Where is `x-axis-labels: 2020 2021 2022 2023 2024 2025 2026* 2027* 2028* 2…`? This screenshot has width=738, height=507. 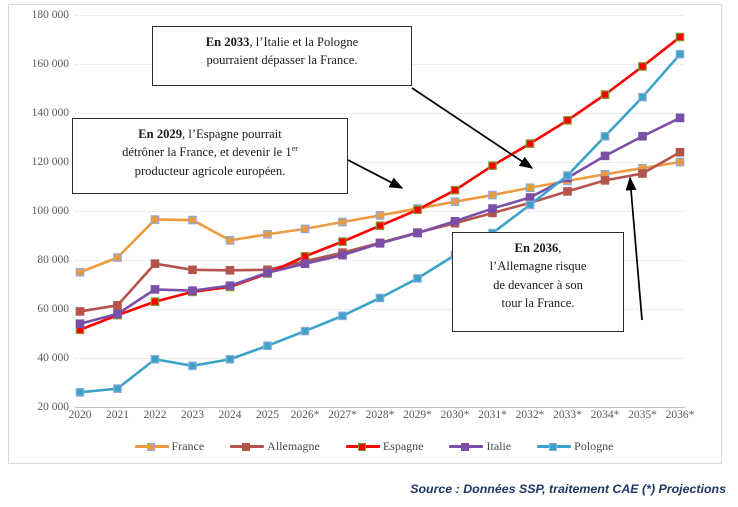 x-axis-labels: 2020 2021 2022 2023 2024 2025 2026* 2027* 2028* 2… is located at coordinates (382, 418).